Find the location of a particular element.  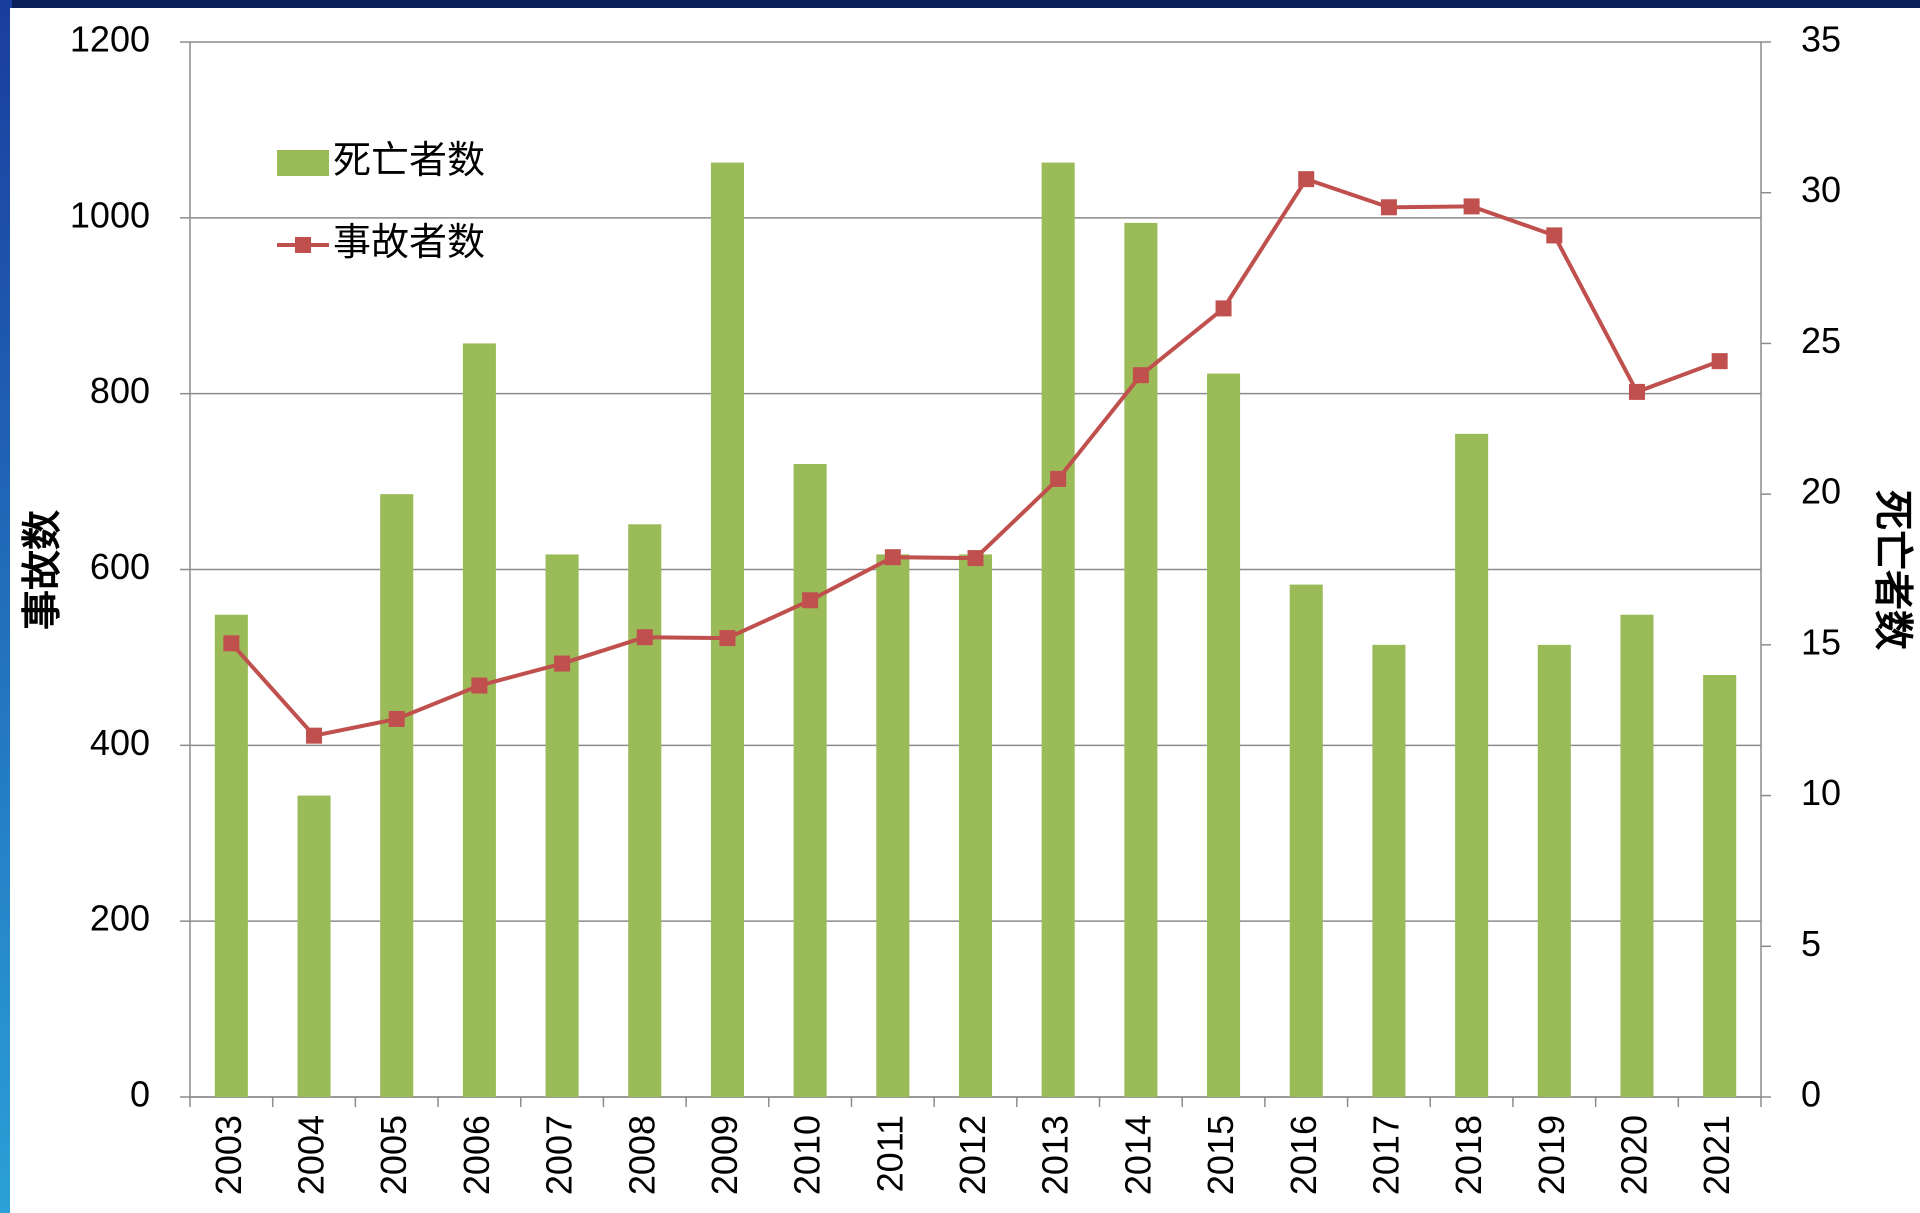

y2-tick-label: 5 is located at coordinates (1811, 943).